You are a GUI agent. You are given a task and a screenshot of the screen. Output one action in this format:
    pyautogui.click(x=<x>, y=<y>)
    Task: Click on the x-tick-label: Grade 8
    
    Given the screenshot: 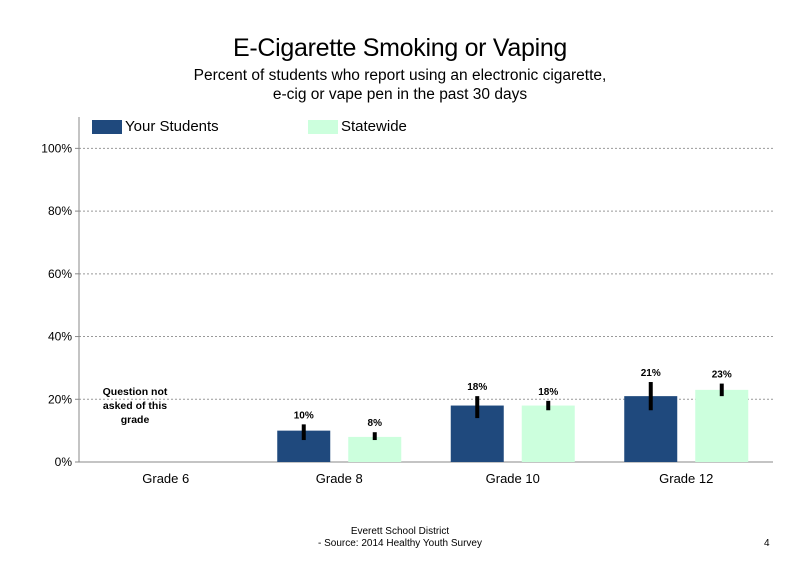 What is the action you would take?
    pyautogui.click(x=339, y=478)
    